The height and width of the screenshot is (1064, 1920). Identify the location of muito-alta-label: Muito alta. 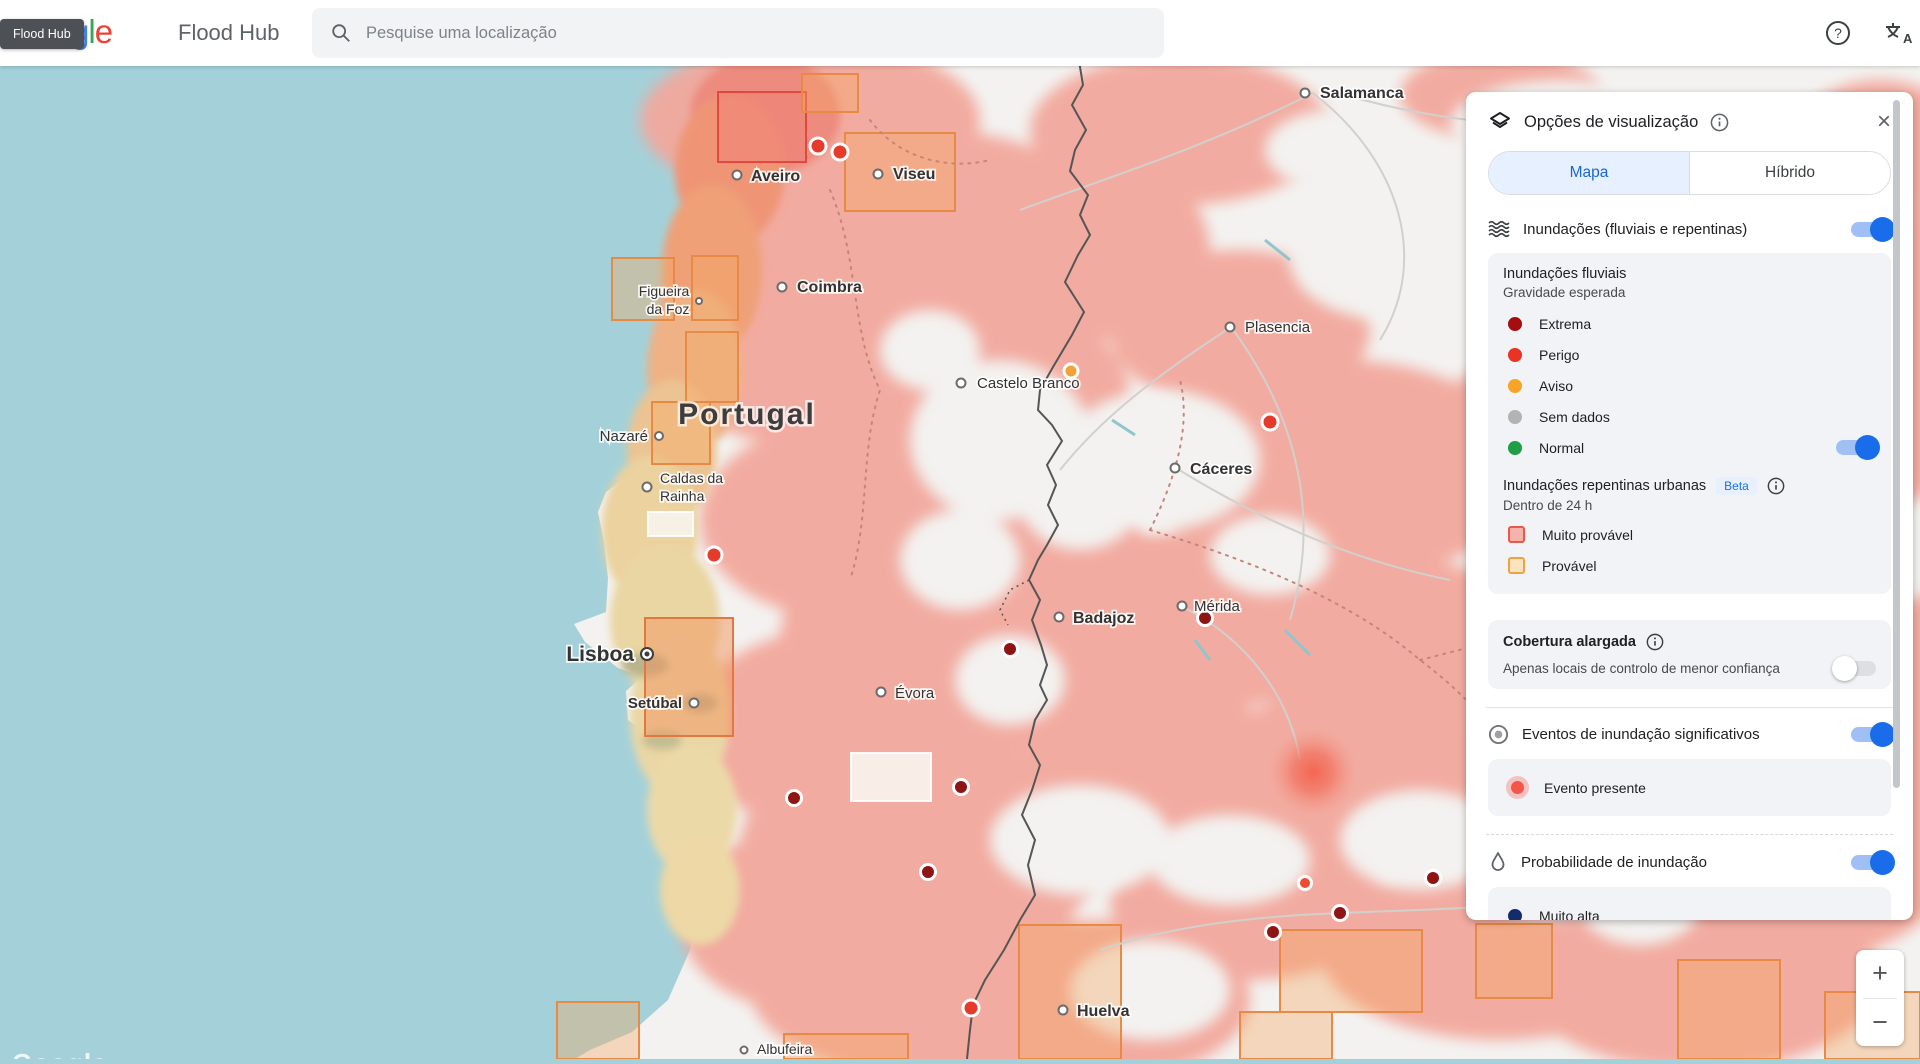
(1707, 914).